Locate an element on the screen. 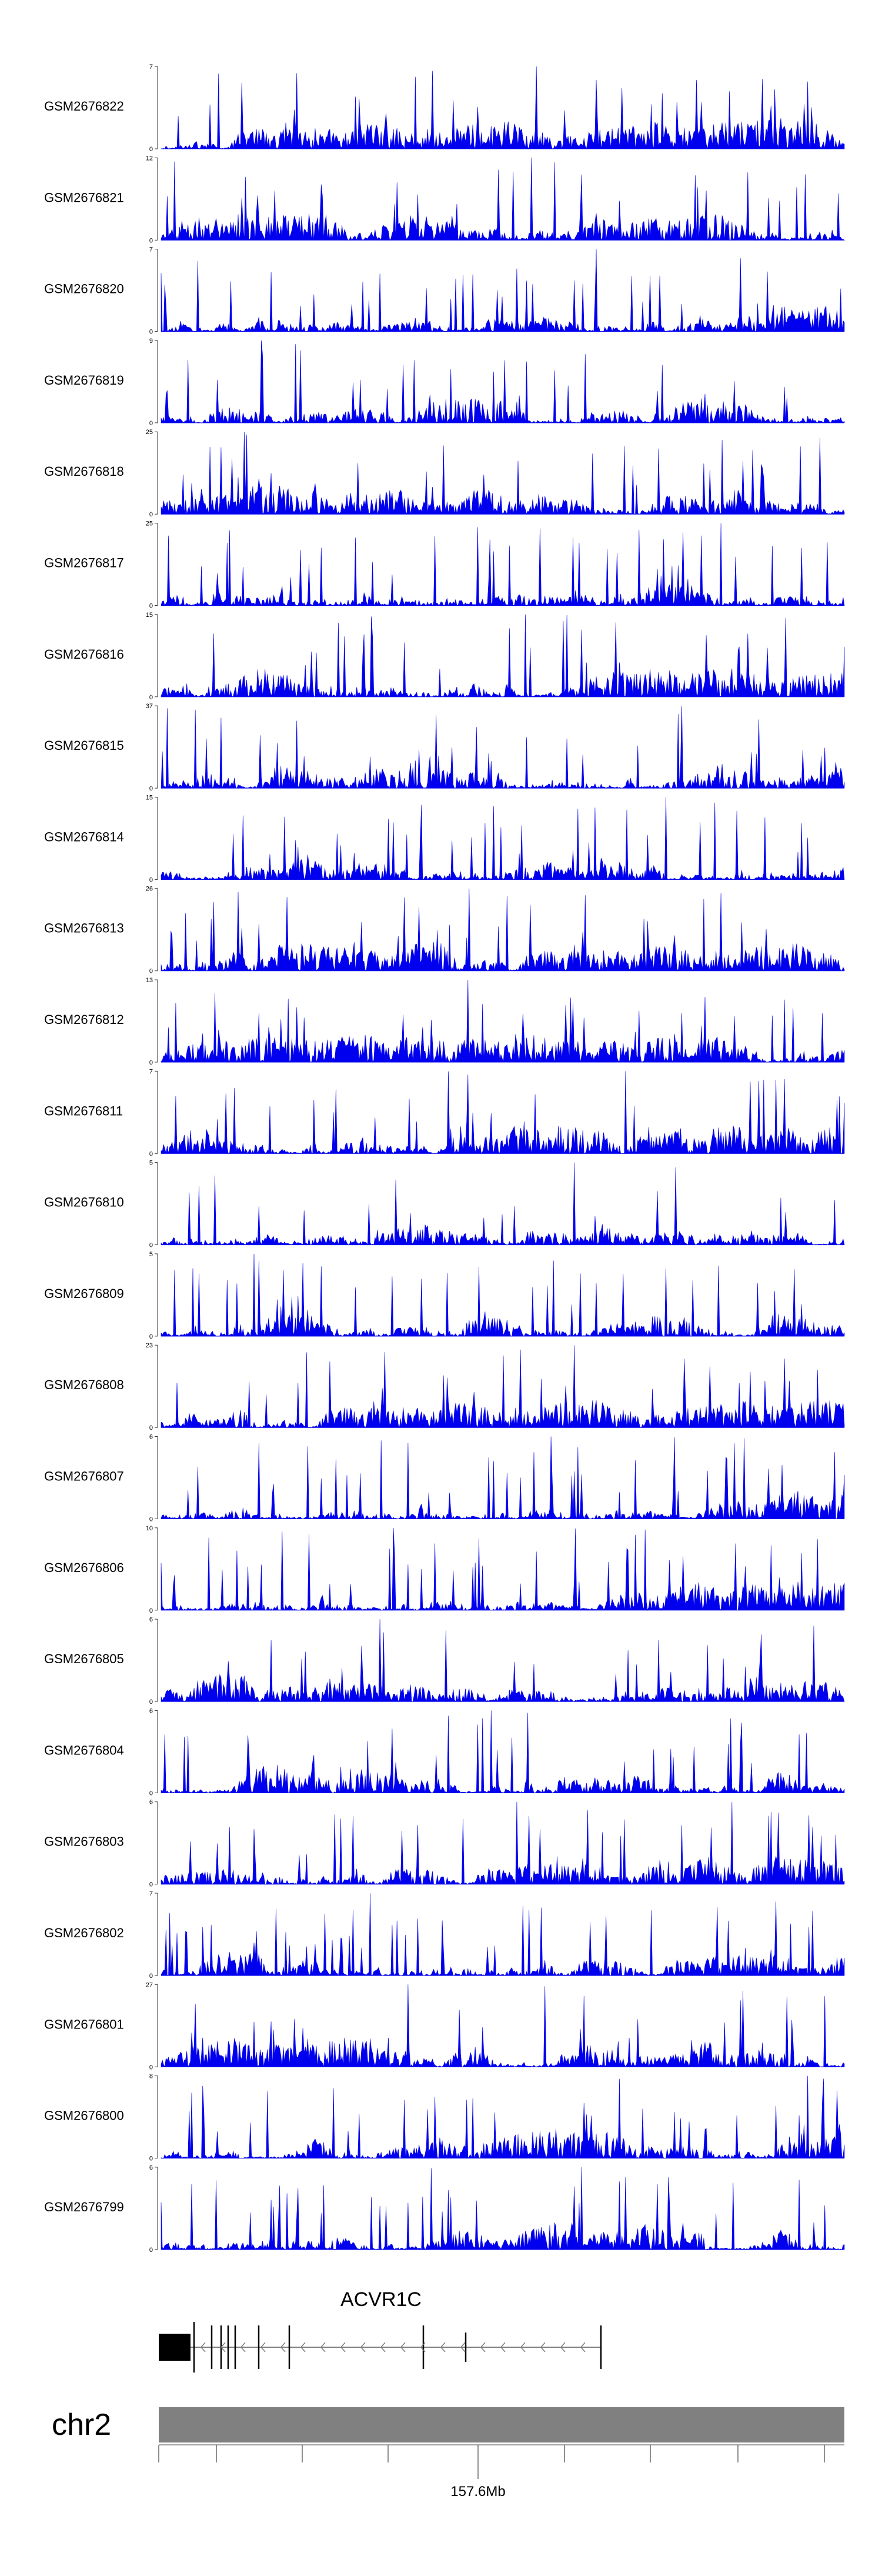  coordinate-axis-ticks is located at coordinates (501, 2461).